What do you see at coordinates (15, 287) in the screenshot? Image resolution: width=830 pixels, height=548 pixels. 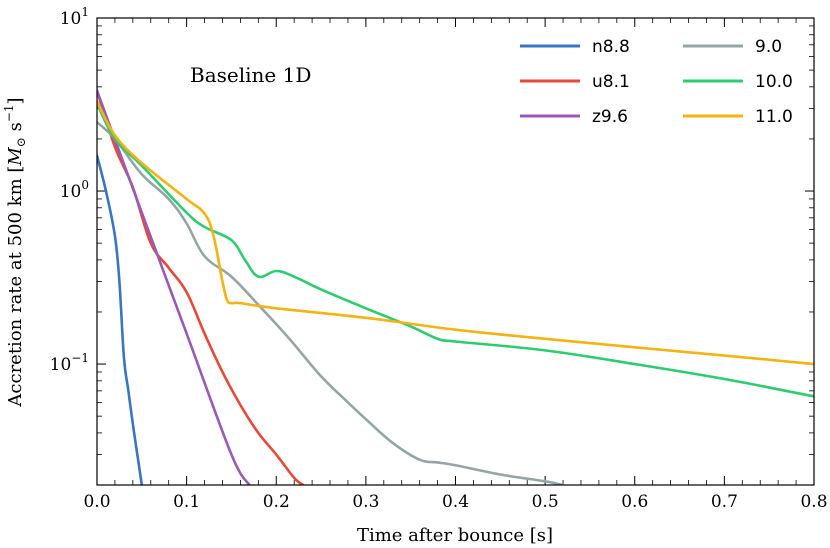 I see `y-axis-label-prefix: Accretion rate at 500 km [` at bounding box center [15, 287].